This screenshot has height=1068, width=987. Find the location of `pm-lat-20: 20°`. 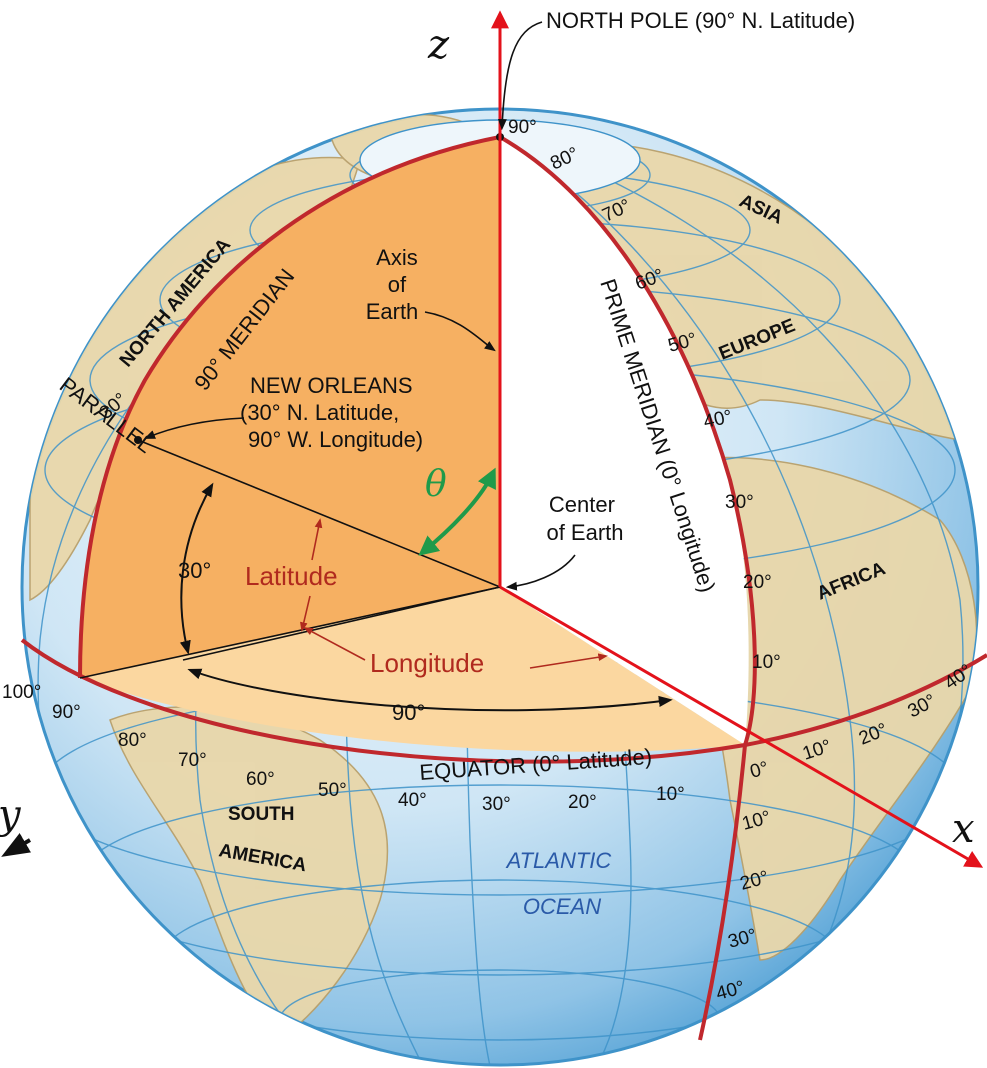

pm-lat-20: 20° is located at coordinates (757, 582).